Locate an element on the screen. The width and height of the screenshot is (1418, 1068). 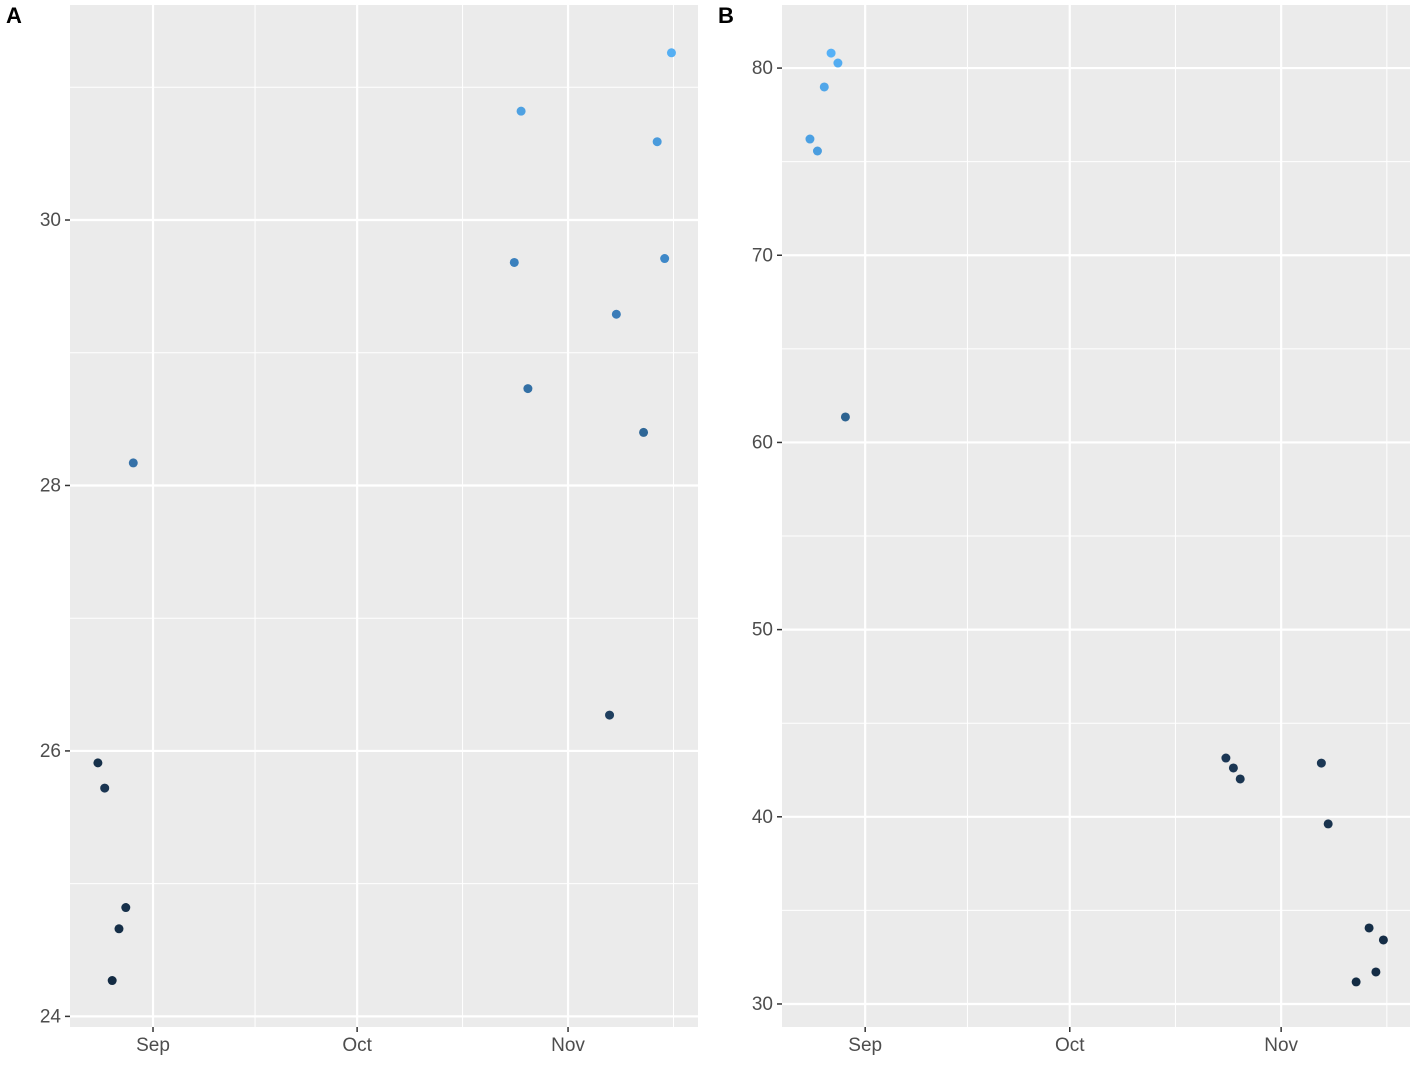
y-tick-label: 28 is located at coordinates (50, 485).